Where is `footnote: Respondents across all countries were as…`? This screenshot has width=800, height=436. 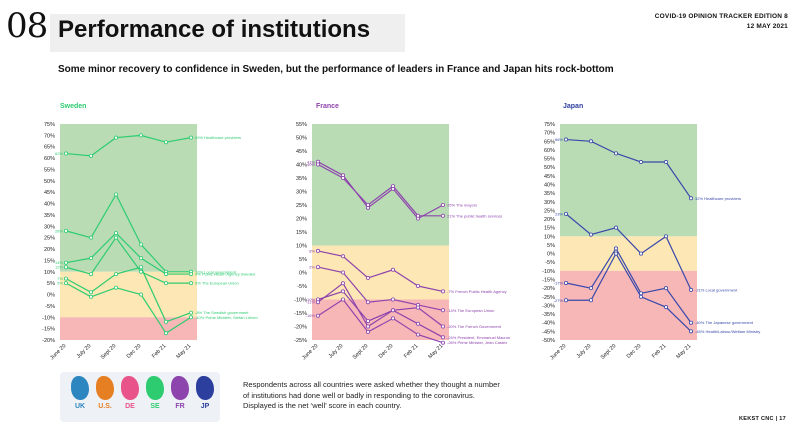 footnote: Respondents across all countries were as… is located at coordinates (371, 395).